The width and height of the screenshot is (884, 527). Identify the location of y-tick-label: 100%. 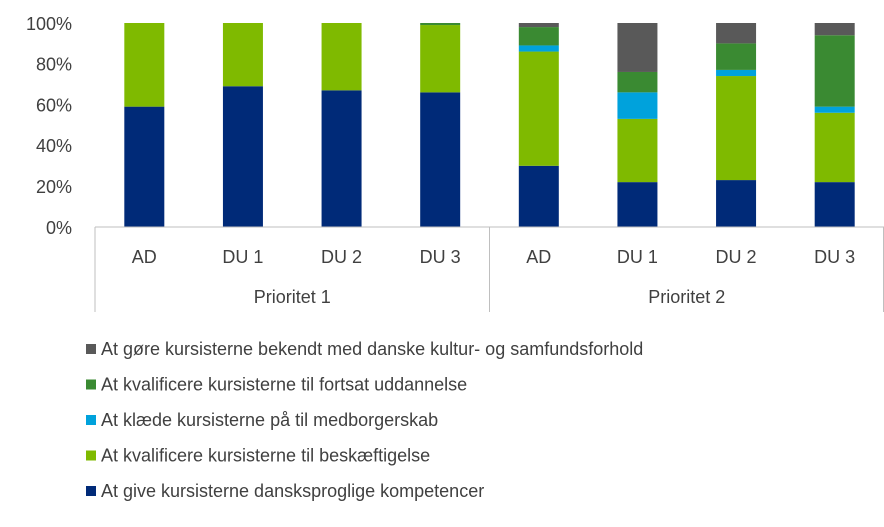
(49, 24).